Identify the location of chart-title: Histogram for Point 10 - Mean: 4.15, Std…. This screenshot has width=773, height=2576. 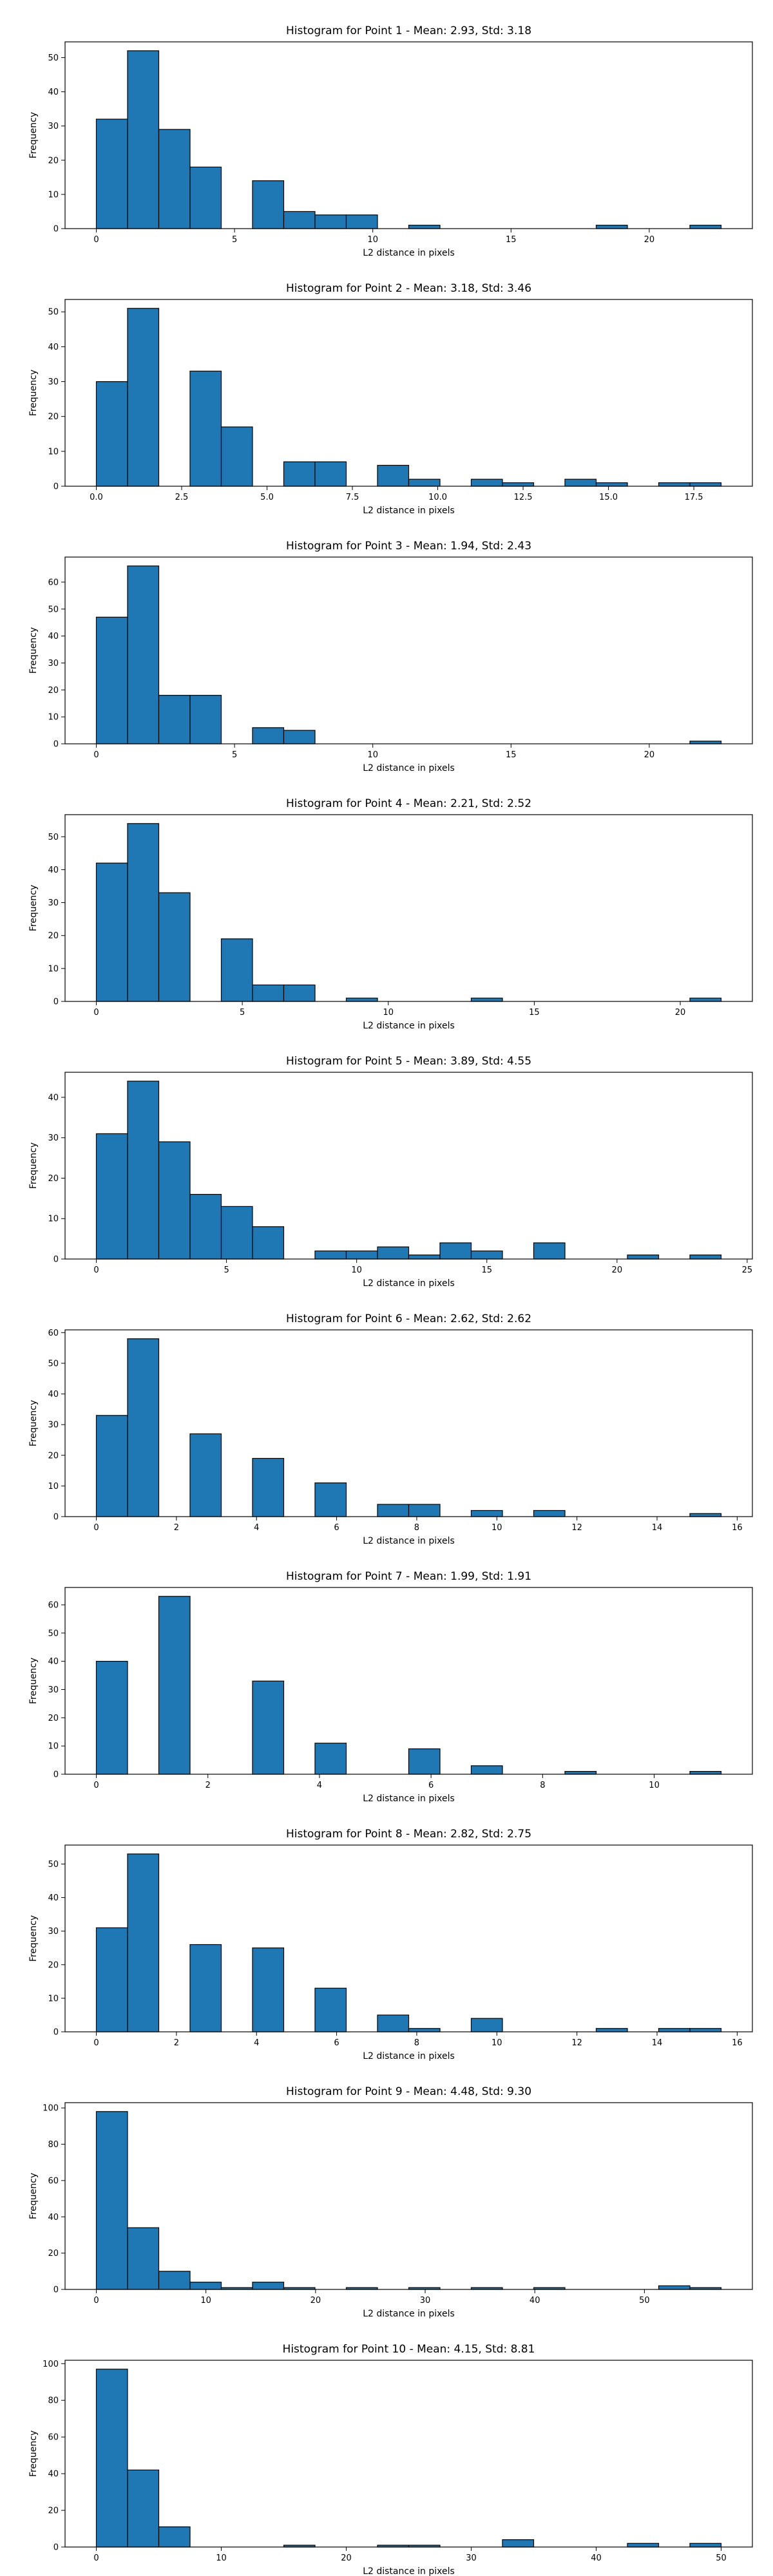
(409, 2349).